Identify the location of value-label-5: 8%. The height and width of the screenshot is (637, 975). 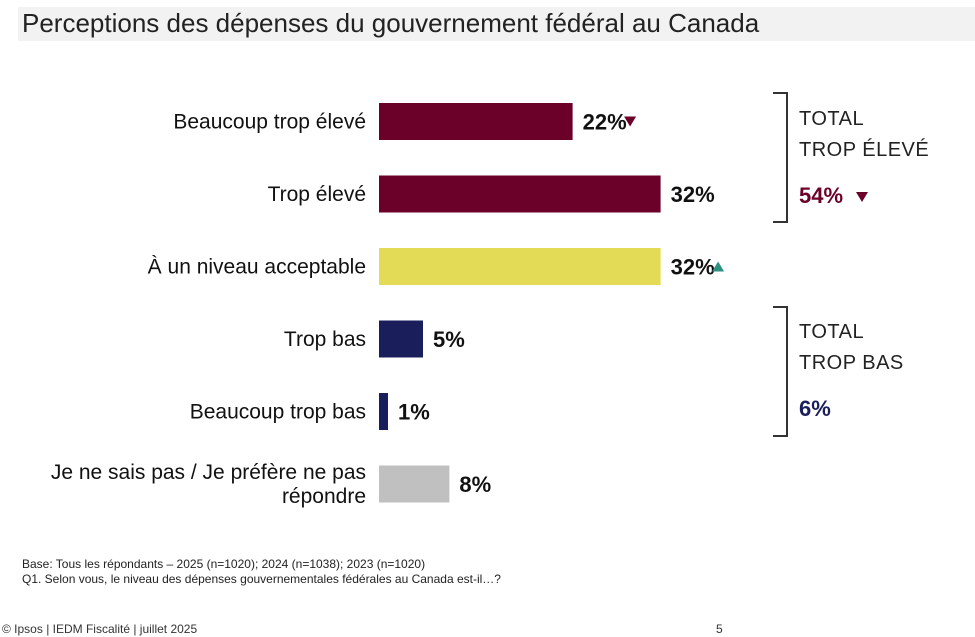
(475, 484).